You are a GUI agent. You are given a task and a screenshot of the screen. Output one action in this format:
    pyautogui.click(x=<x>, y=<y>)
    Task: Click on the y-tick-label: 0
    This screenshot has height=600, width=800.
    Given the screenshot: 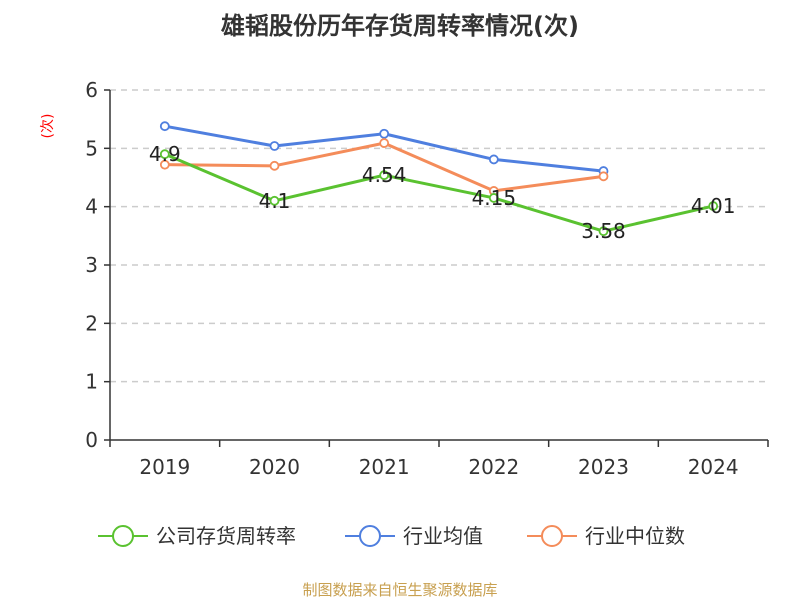 What is the action you would take?
    pyautogui.click(x=91, y=440)
    